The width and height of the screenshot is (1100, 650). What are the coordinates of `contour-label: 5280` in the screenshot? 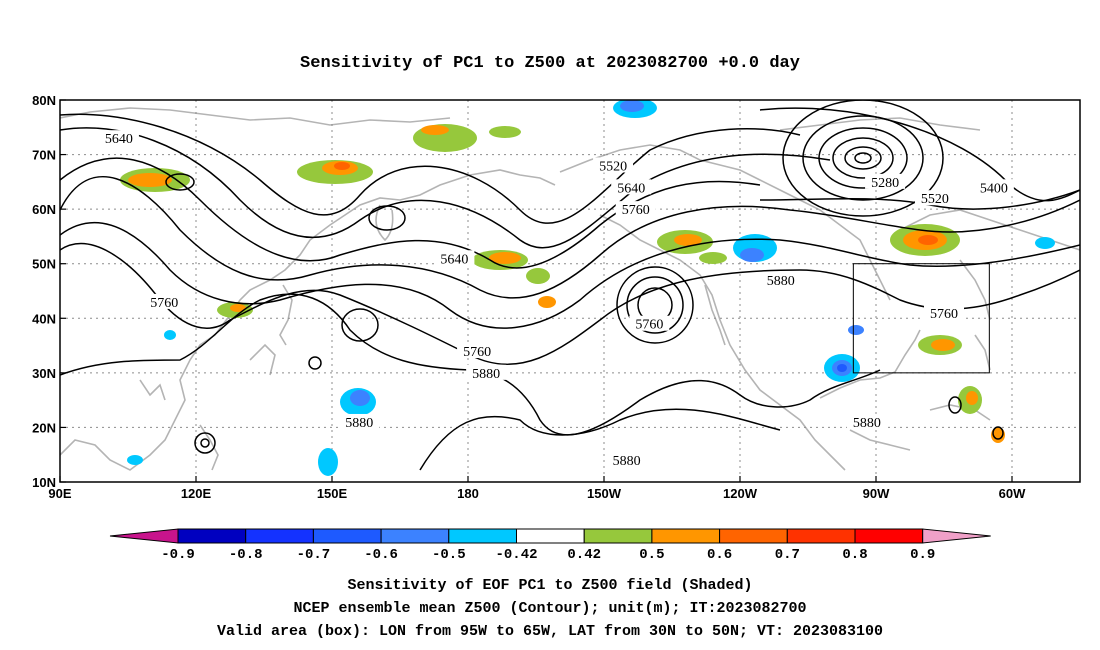 It's located at (885, 182).